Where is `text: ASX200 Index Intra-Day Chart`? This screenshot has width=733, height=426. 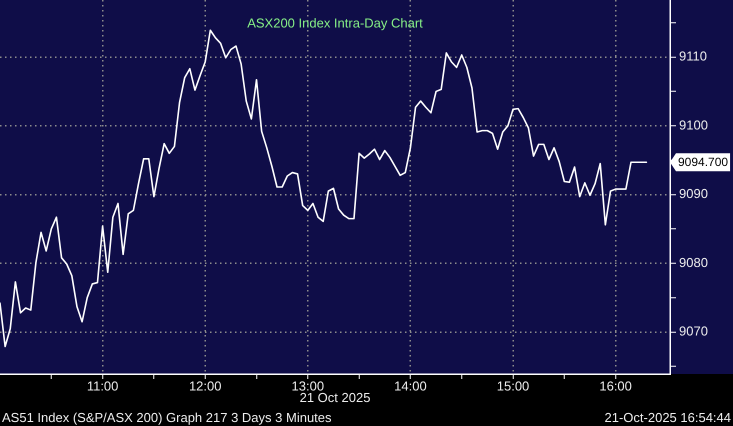
text: ASX200 Index Intra-Day Chart is located at coordinates (335, 23).